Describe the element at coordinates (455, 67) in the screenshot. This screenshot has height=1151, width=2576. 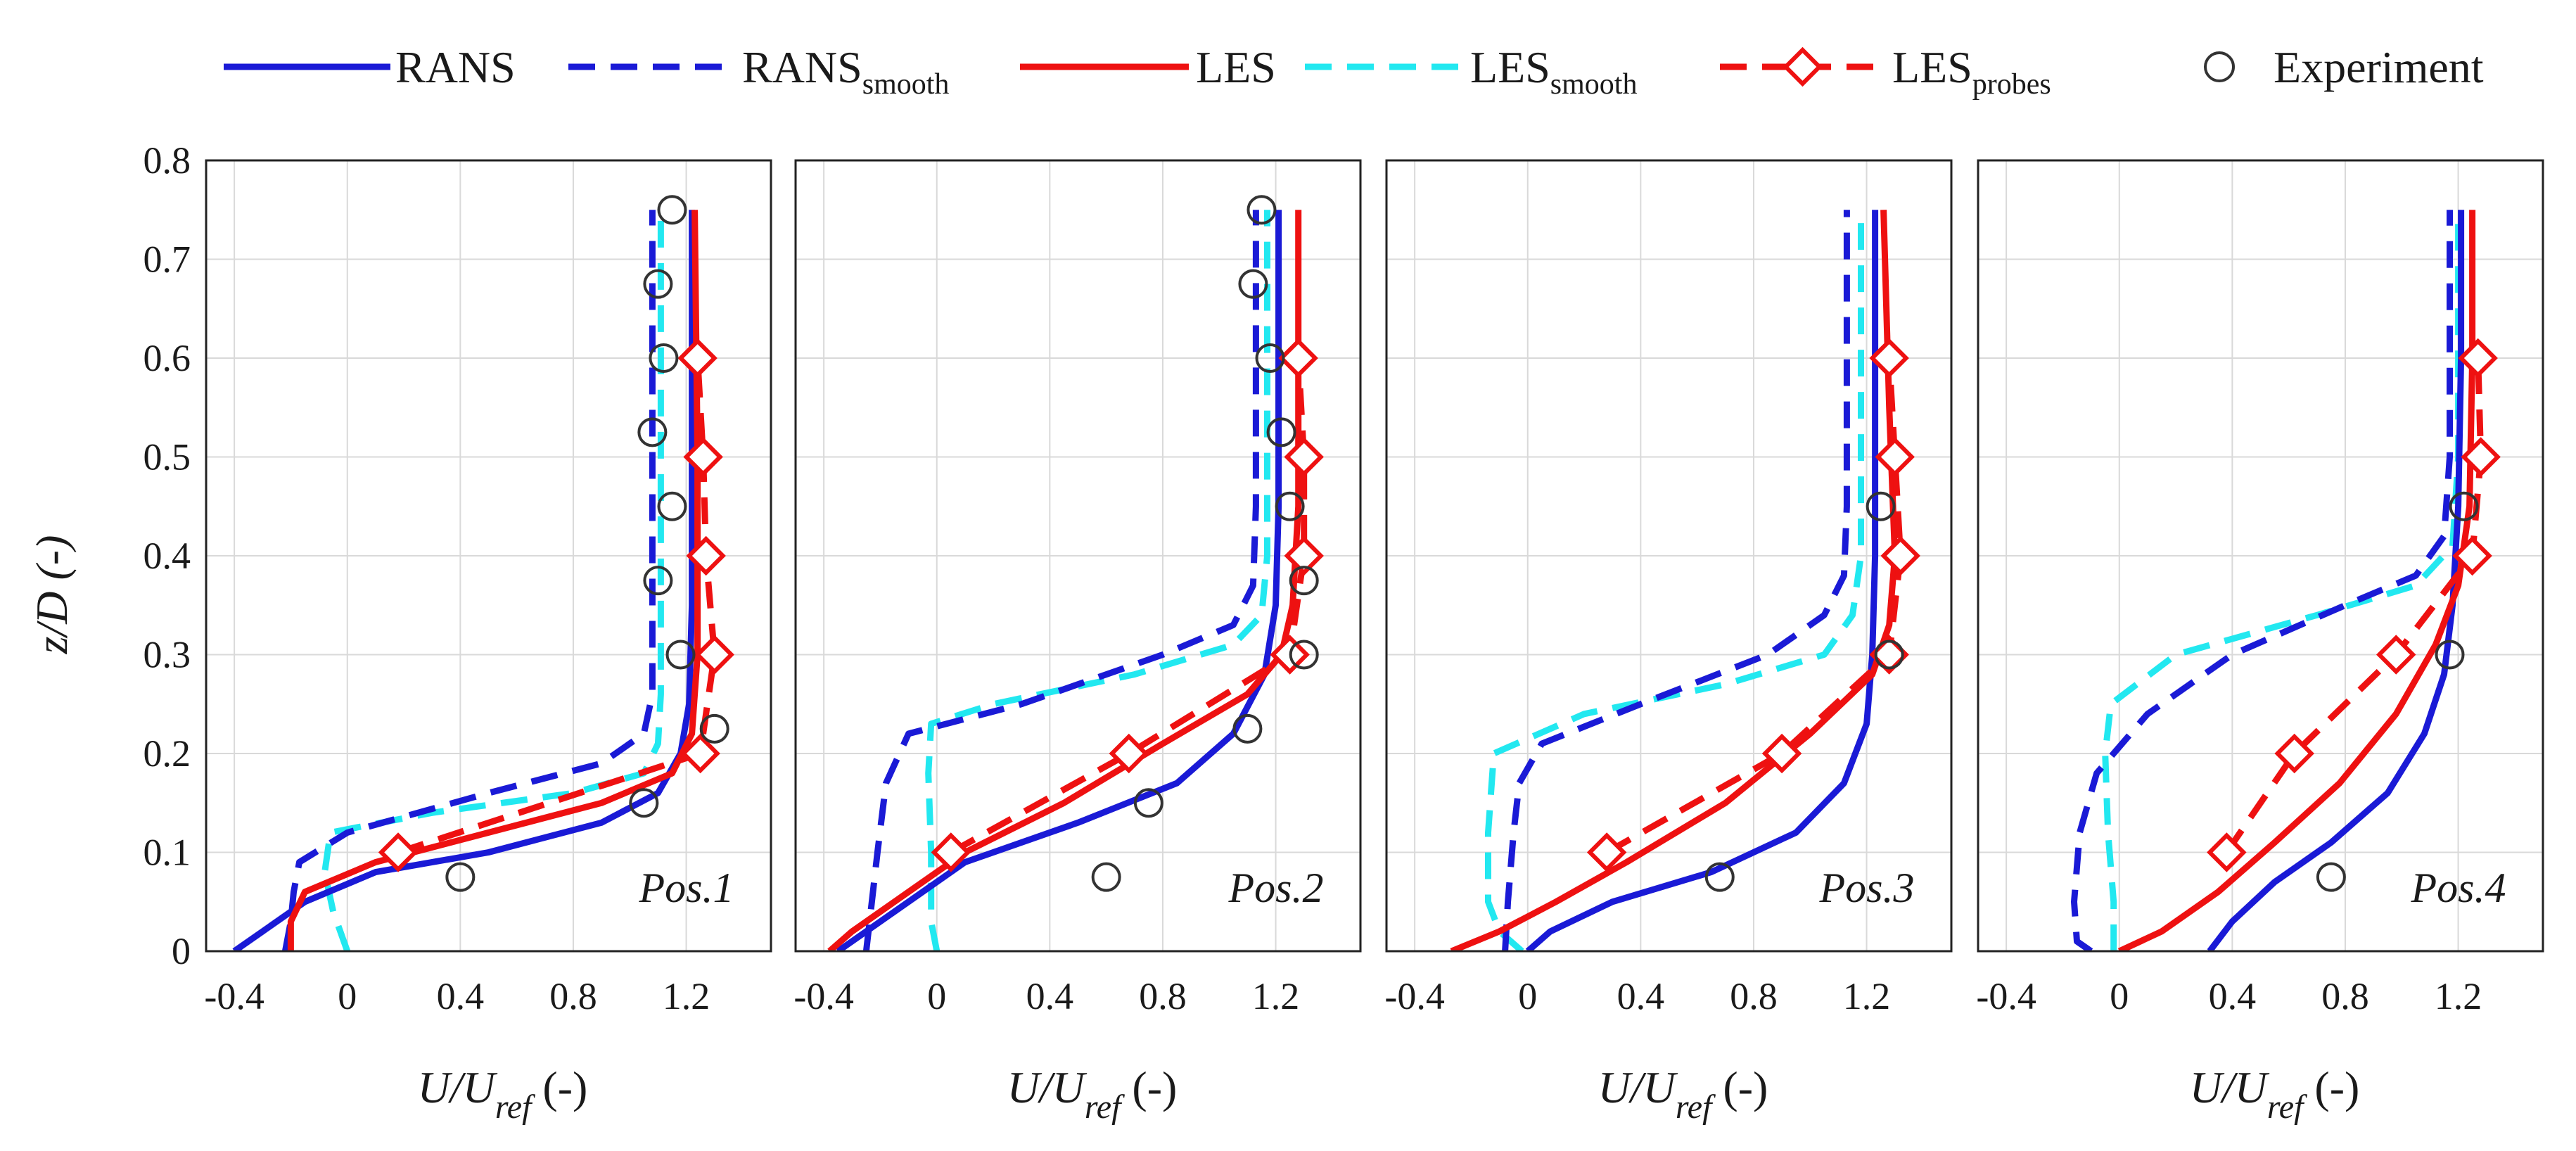
I see `legend-label: RANS` at that location.